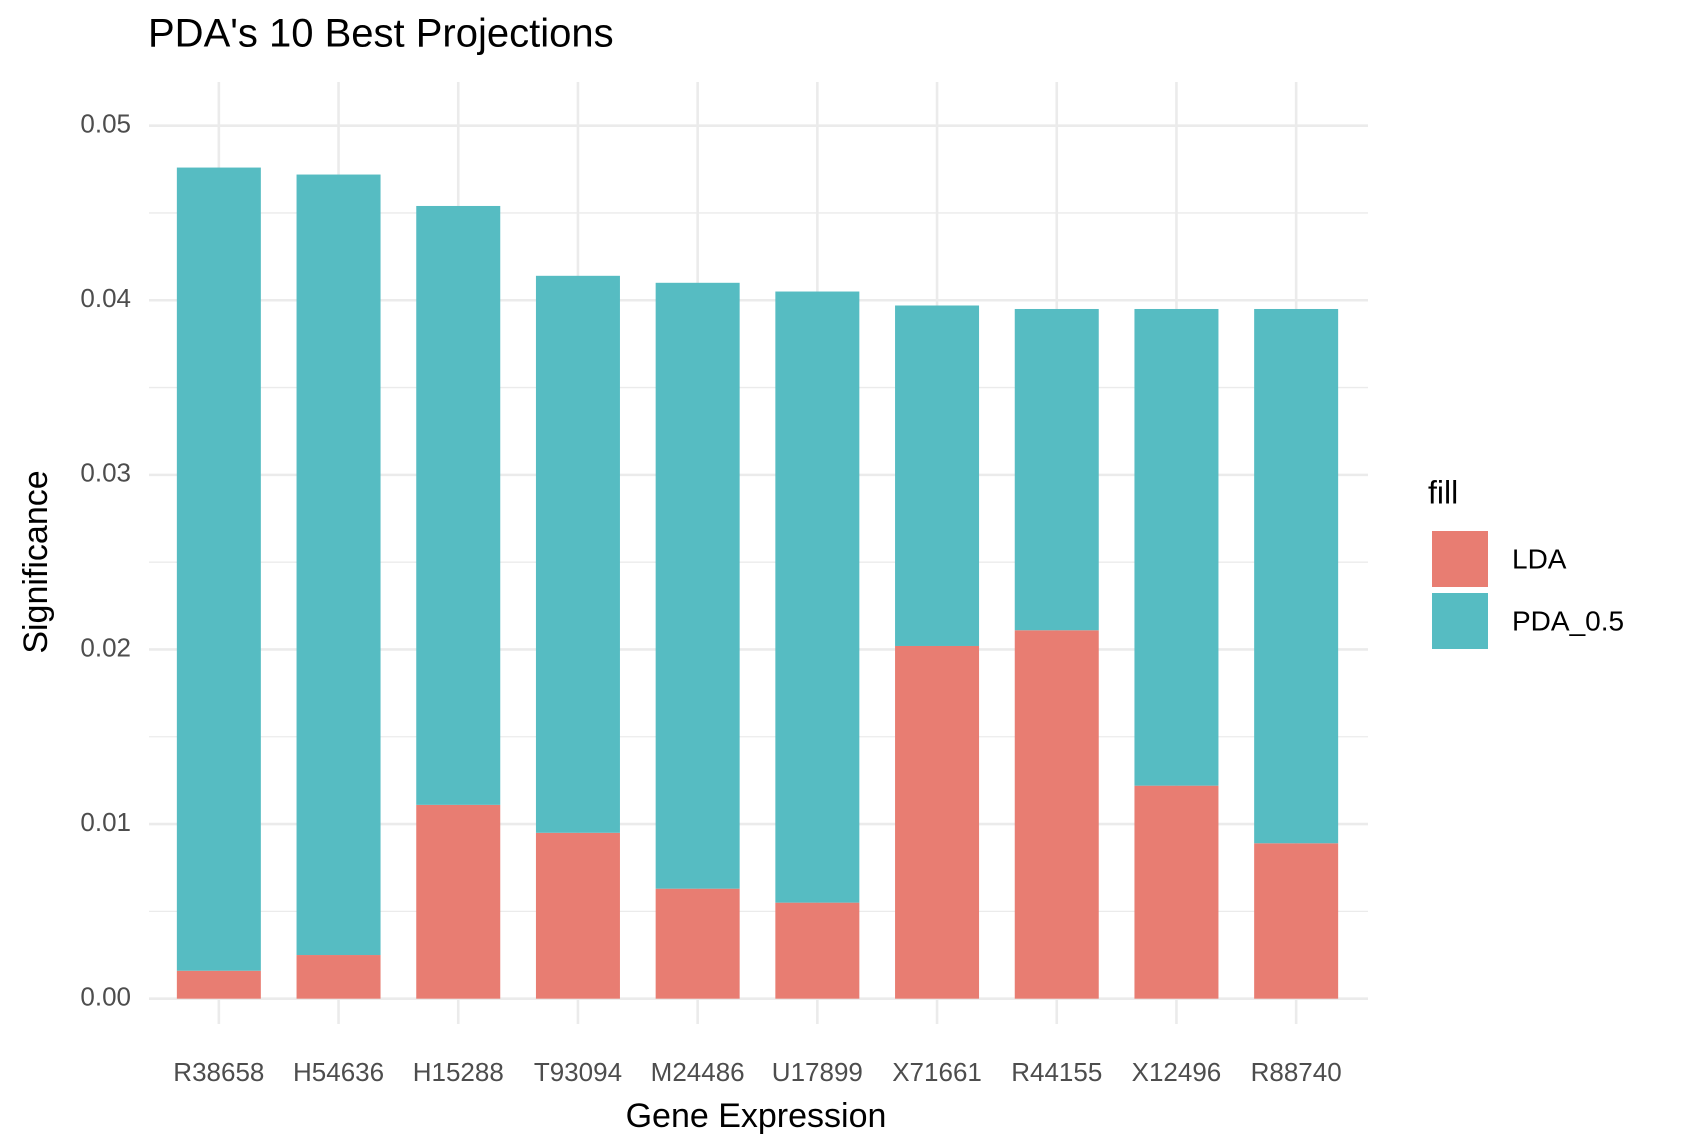  What do you see at coordinates (105, 124) in the screenshot?
I see `y-tick-label: 0.05` at bounding box center [105, 124].